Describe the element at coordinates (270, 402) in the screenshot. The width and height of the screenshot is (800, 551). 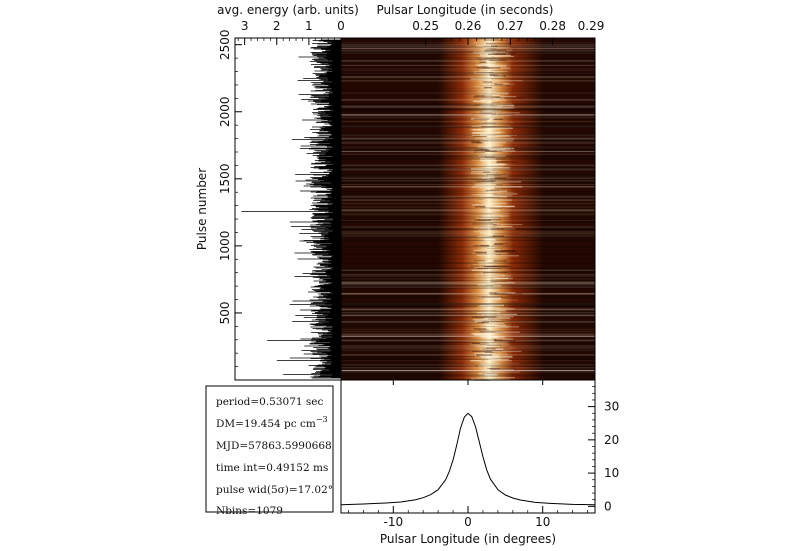
I see `info-period: period=0.53071 sec` at that location.